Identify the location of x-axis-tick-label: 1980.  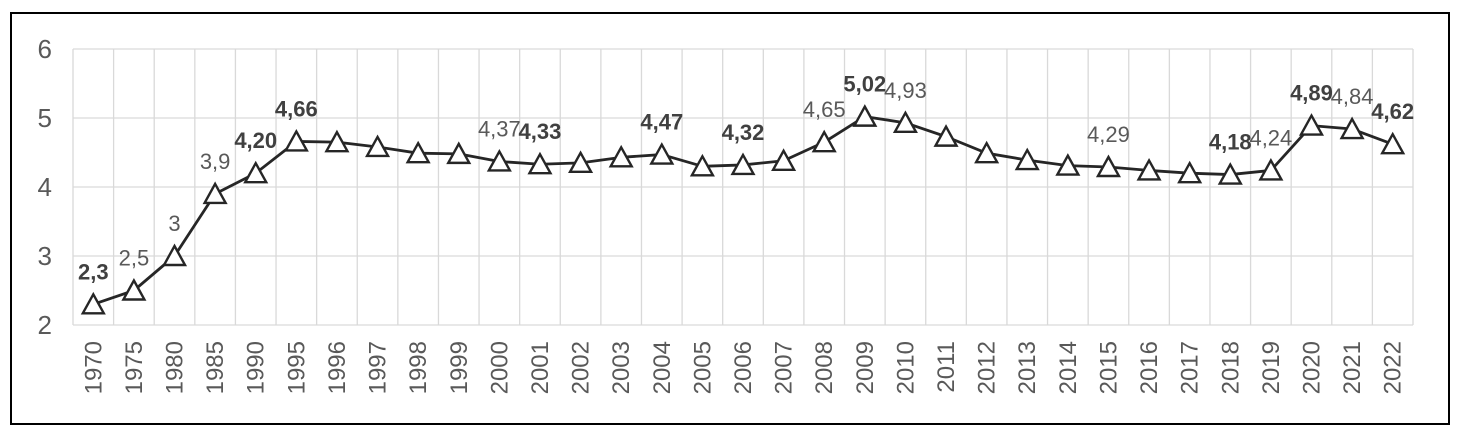
(175, 367).